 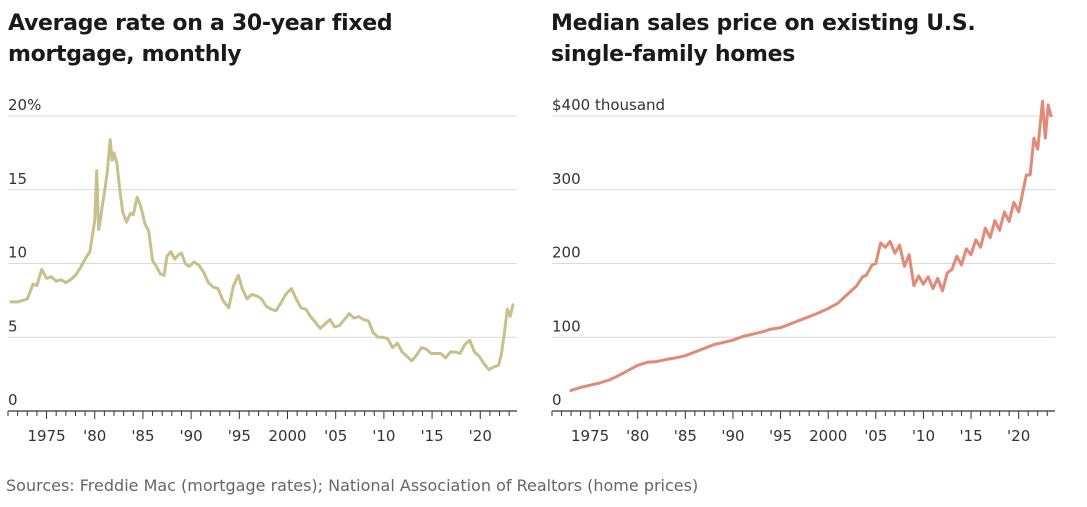 I want to click on mortgage-x-tick-label: '85, so click(x=142, y=436).